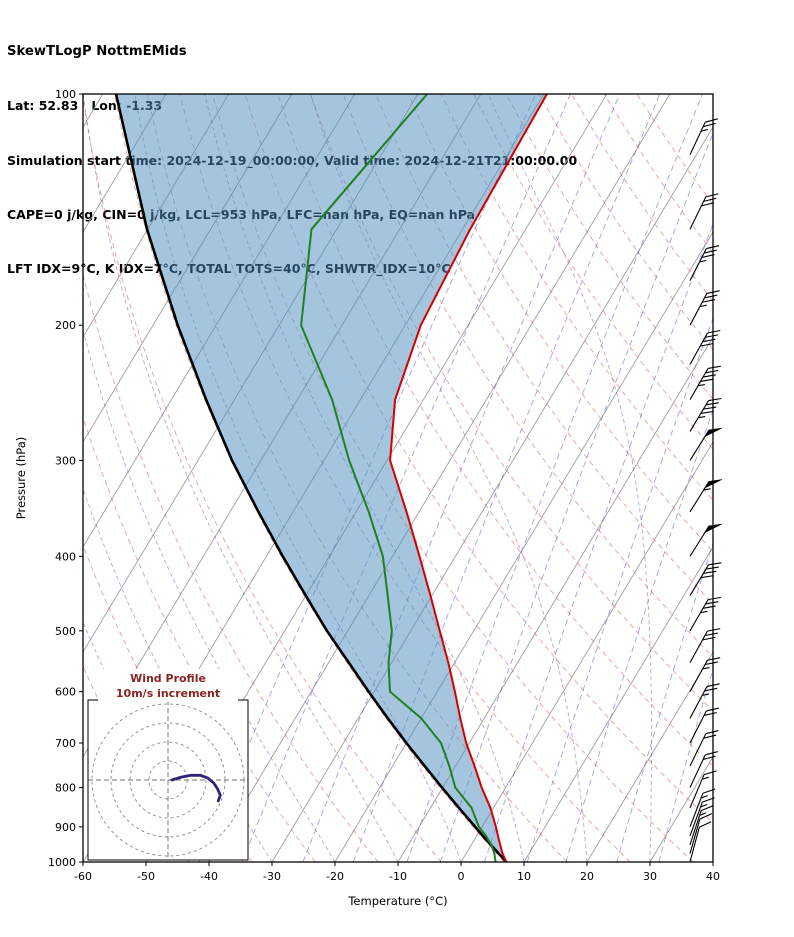 The width and height of the screenshot is (794, 937). What do you see at coordinates (335, 876) in the screenshot?
I see `svg-text: -20` at bounding box center [335, 876].